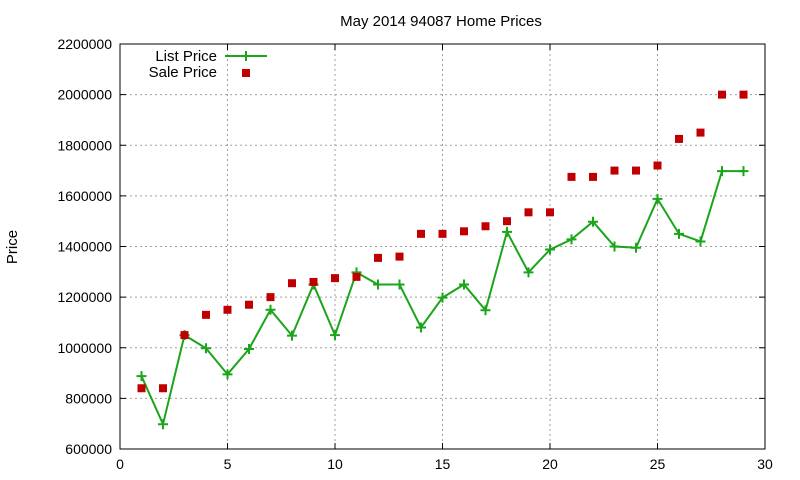 This screenshot has height=480, width=800. Describe the element at coordinates (550, 464) in the screenshot. I see `x-tick-label: 20` at that location.